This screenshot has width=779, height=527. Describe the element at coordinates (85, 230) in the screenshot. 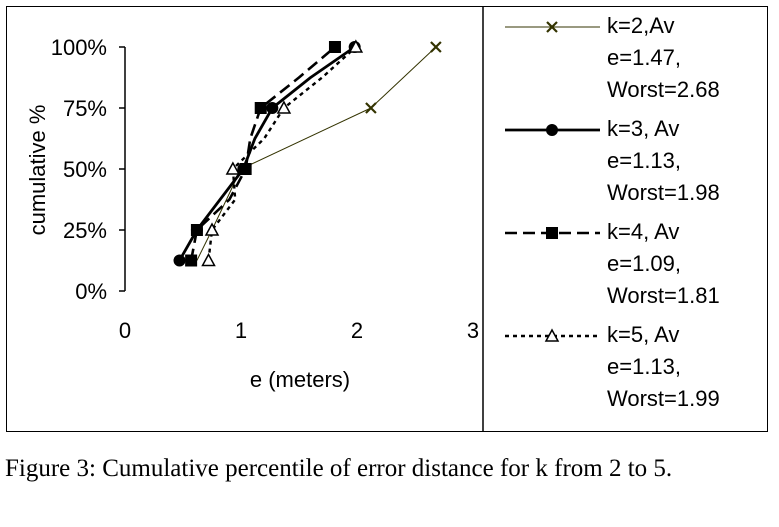

I see `y-tick-label: 25%` at that location.